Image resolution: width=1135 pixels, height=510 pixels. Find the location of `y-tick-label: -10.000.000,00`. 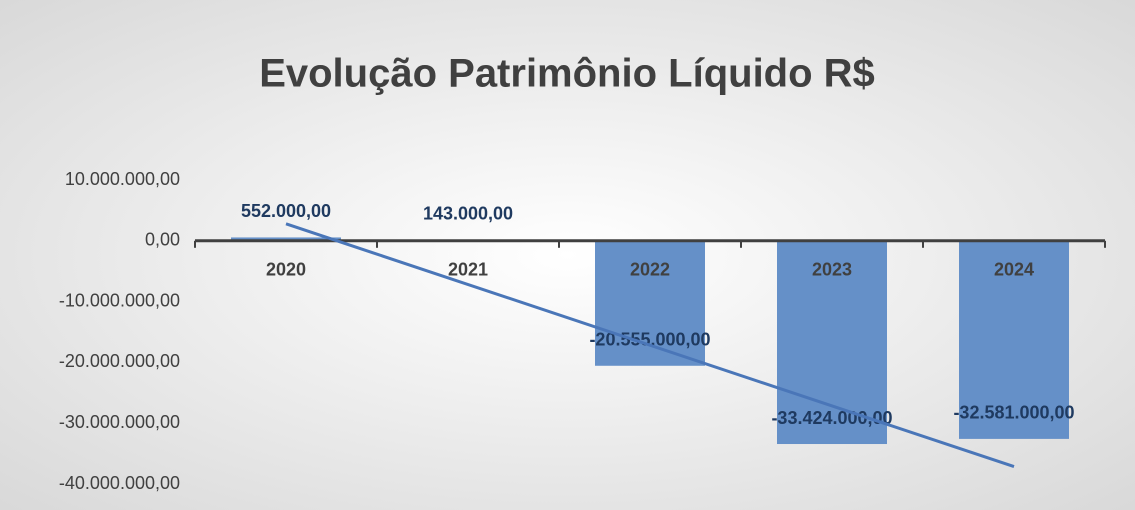

y-tick-label: -10.000.000,00 is located at coordinates (119, 300).